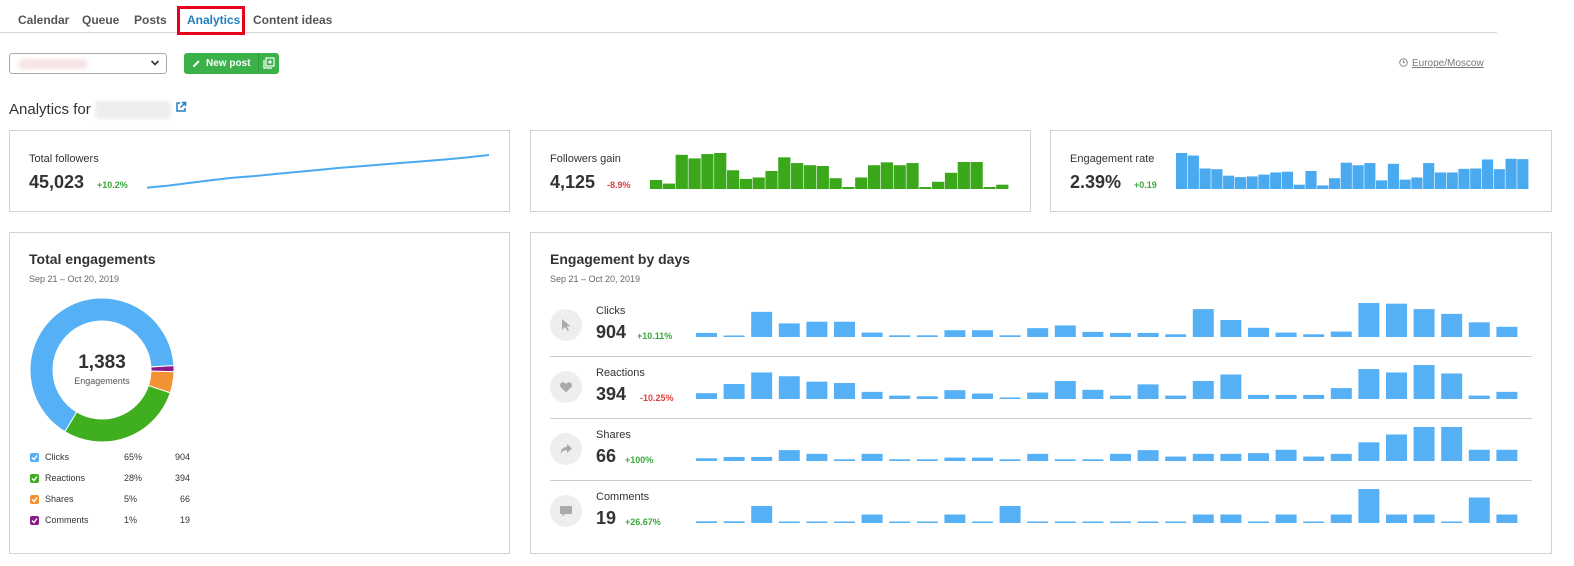  I want to click on tab-content-ideas: Content ideas, so click(293, 20).